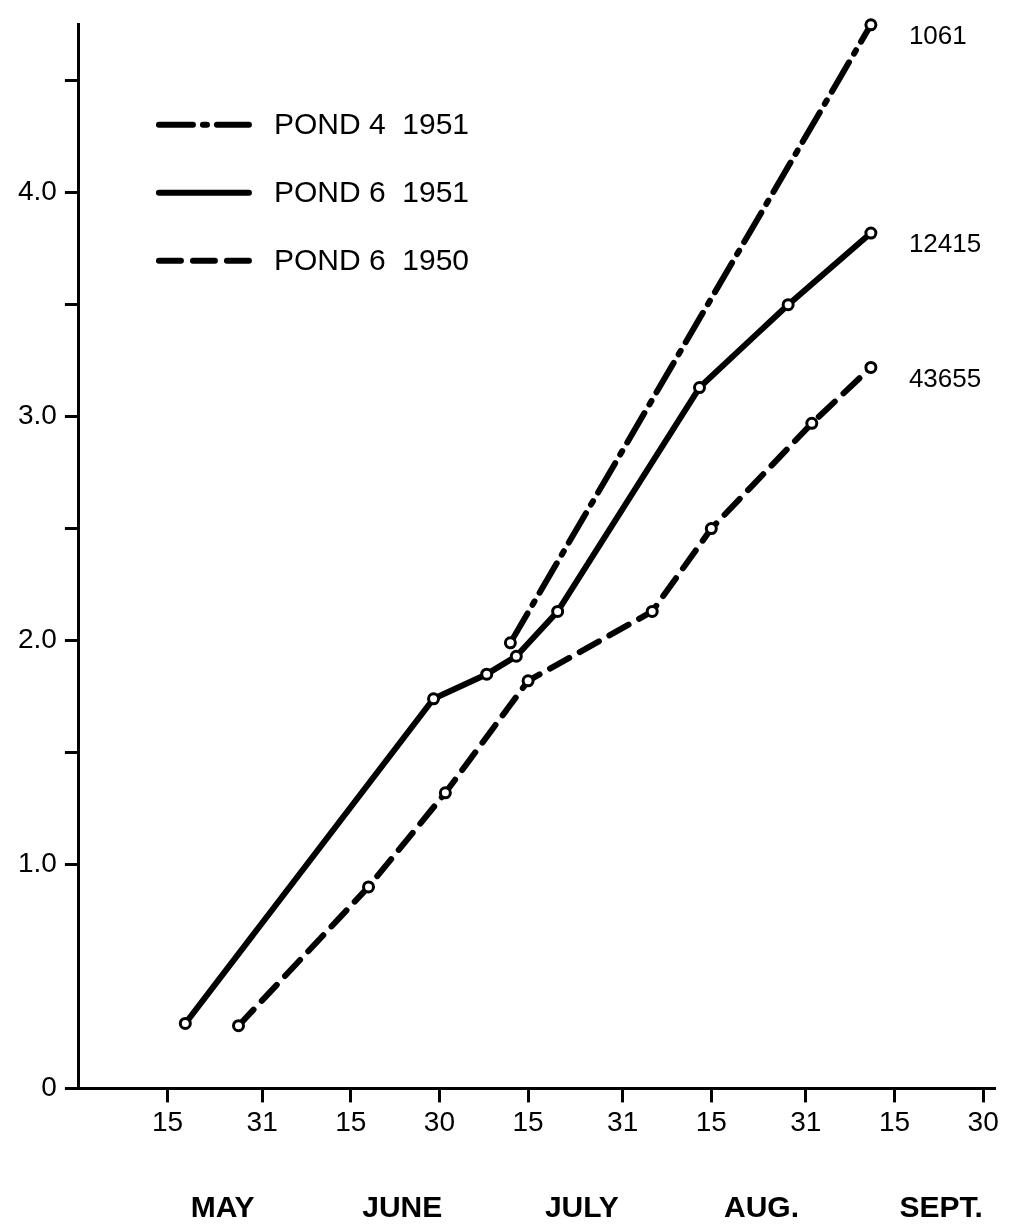 The image size is (1029, 1224). Describe the element at coordinates (37, 863) in the screenshot. I see `y-tick-label: 1.0` at that location.